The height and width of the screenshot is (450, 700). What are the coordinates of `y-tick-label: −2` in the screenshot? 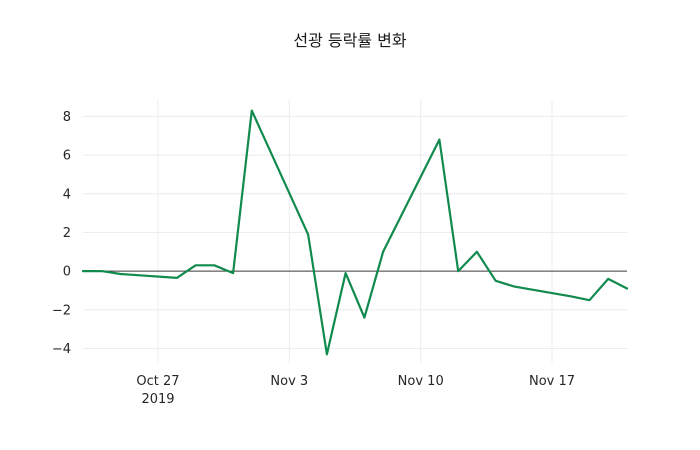 It's located at (61, 310).